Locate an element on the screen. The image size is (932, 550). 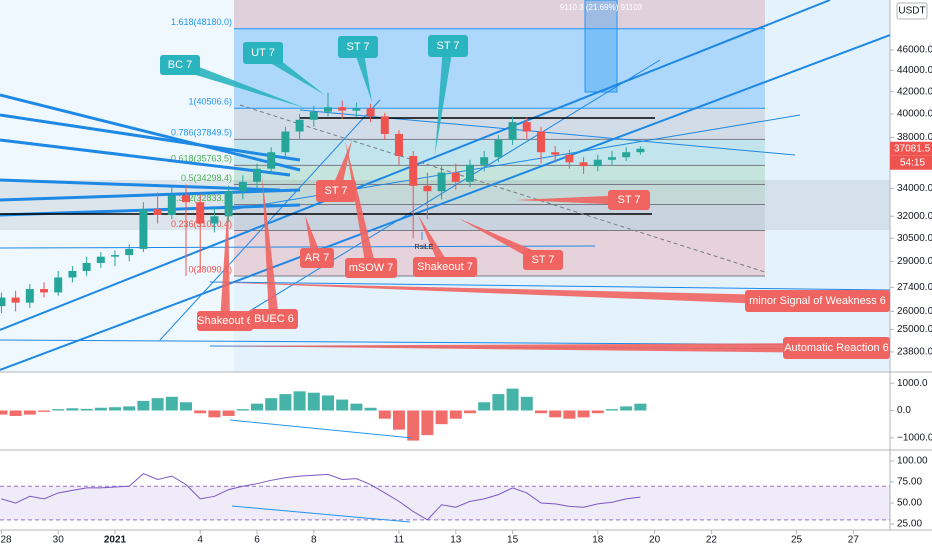
countdown-box is located at coordinates (911, 162).